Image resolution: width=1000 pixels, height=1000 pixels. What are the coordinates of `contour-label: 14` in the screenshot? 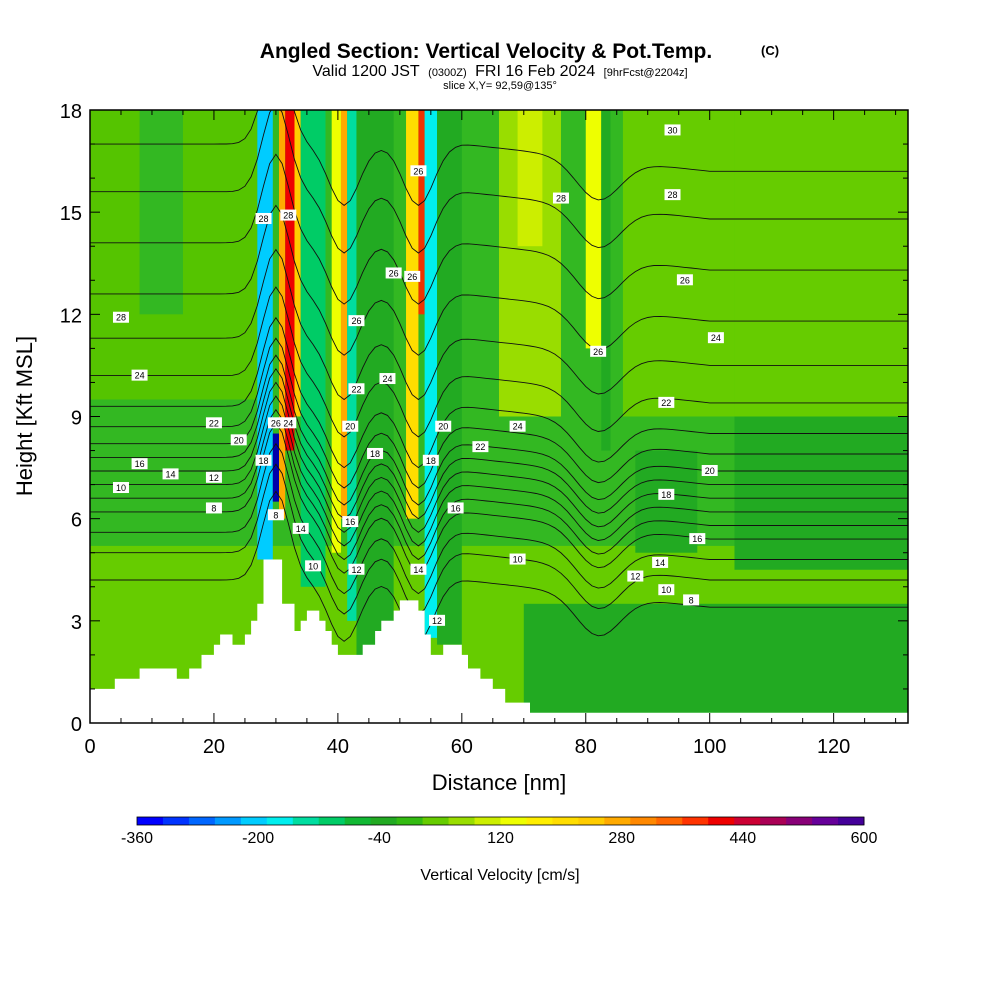 It's located at (170, 474).